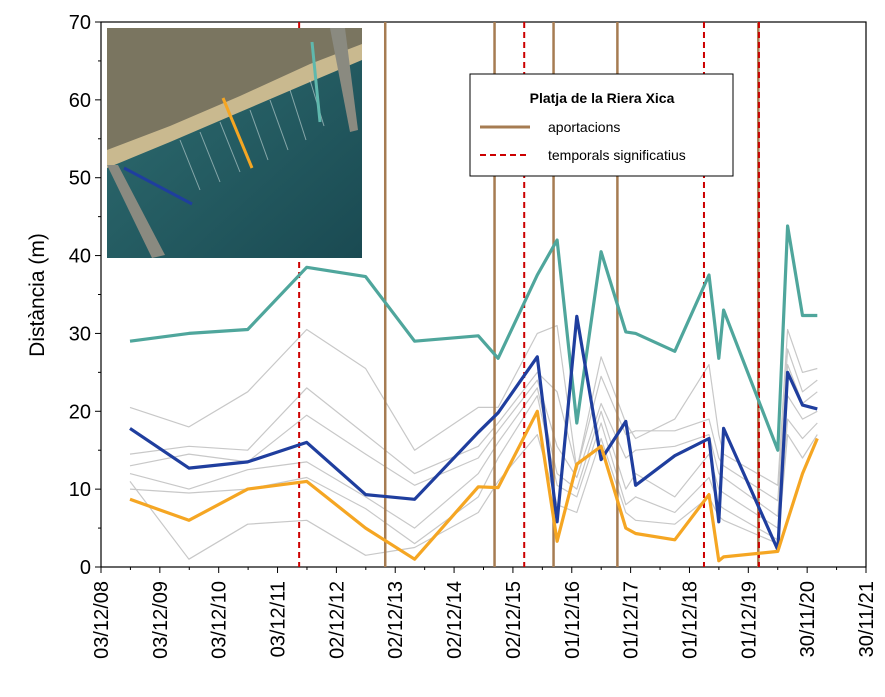 Image resolution: width=885 pixels, height=697 pixels. What do you see at coordinates (617, 155) in the screenshot?
I see `legend-label-temporals: temporals significatius` at bounding box center [617, 155].